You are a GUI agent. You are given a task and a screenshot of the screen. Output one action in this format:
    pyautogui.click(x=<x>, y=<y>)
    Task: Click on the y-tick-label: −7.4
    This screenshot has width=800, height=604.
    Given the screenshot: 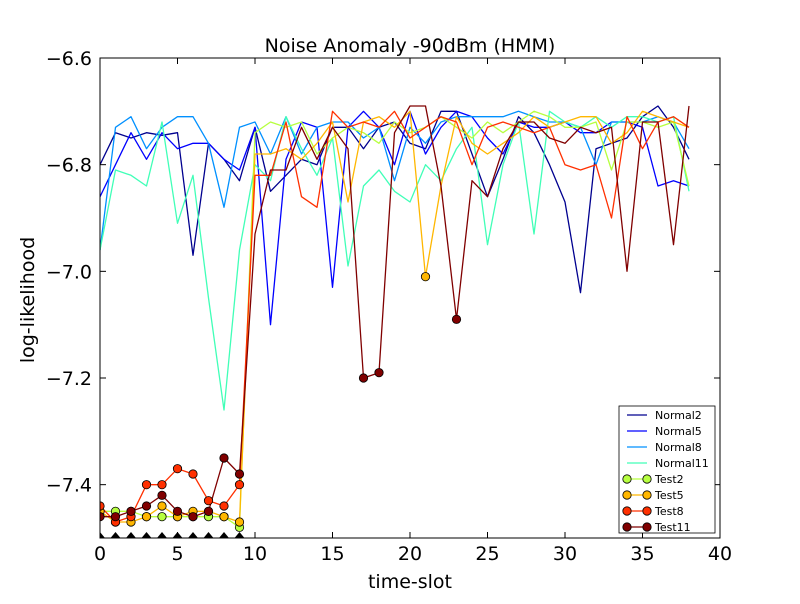 What is the action you would take?
    pyautogui.click(x=69, y=486)
    